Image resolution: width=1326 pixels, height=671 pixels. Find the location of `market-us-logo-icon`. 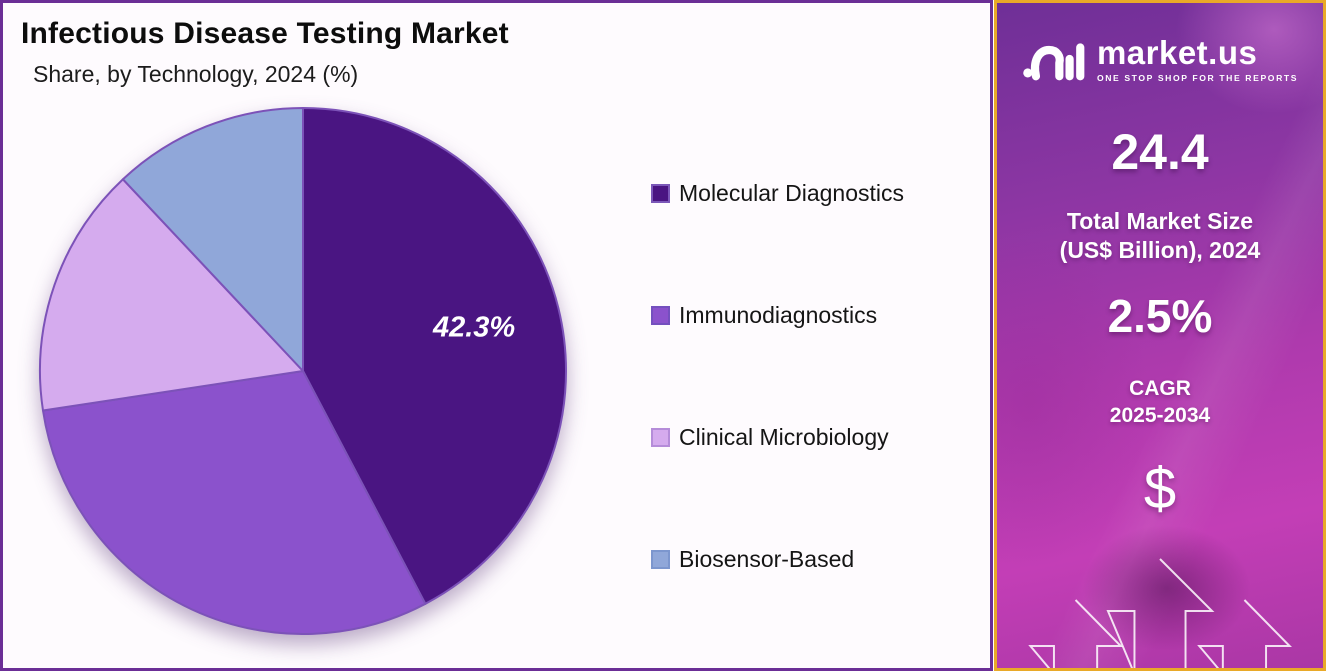

market-us-logo-icon is located at coordinates (1054, 62).